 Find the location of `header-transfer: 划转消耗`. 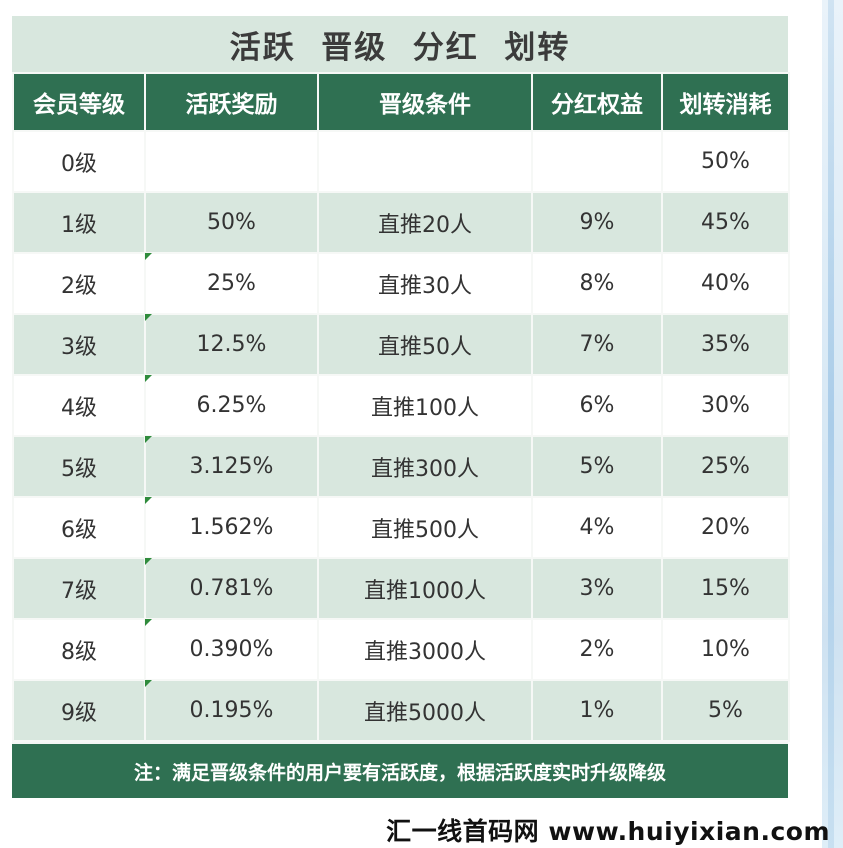

header-transfer: 划转消耗 is located at coordinates (725, 102).